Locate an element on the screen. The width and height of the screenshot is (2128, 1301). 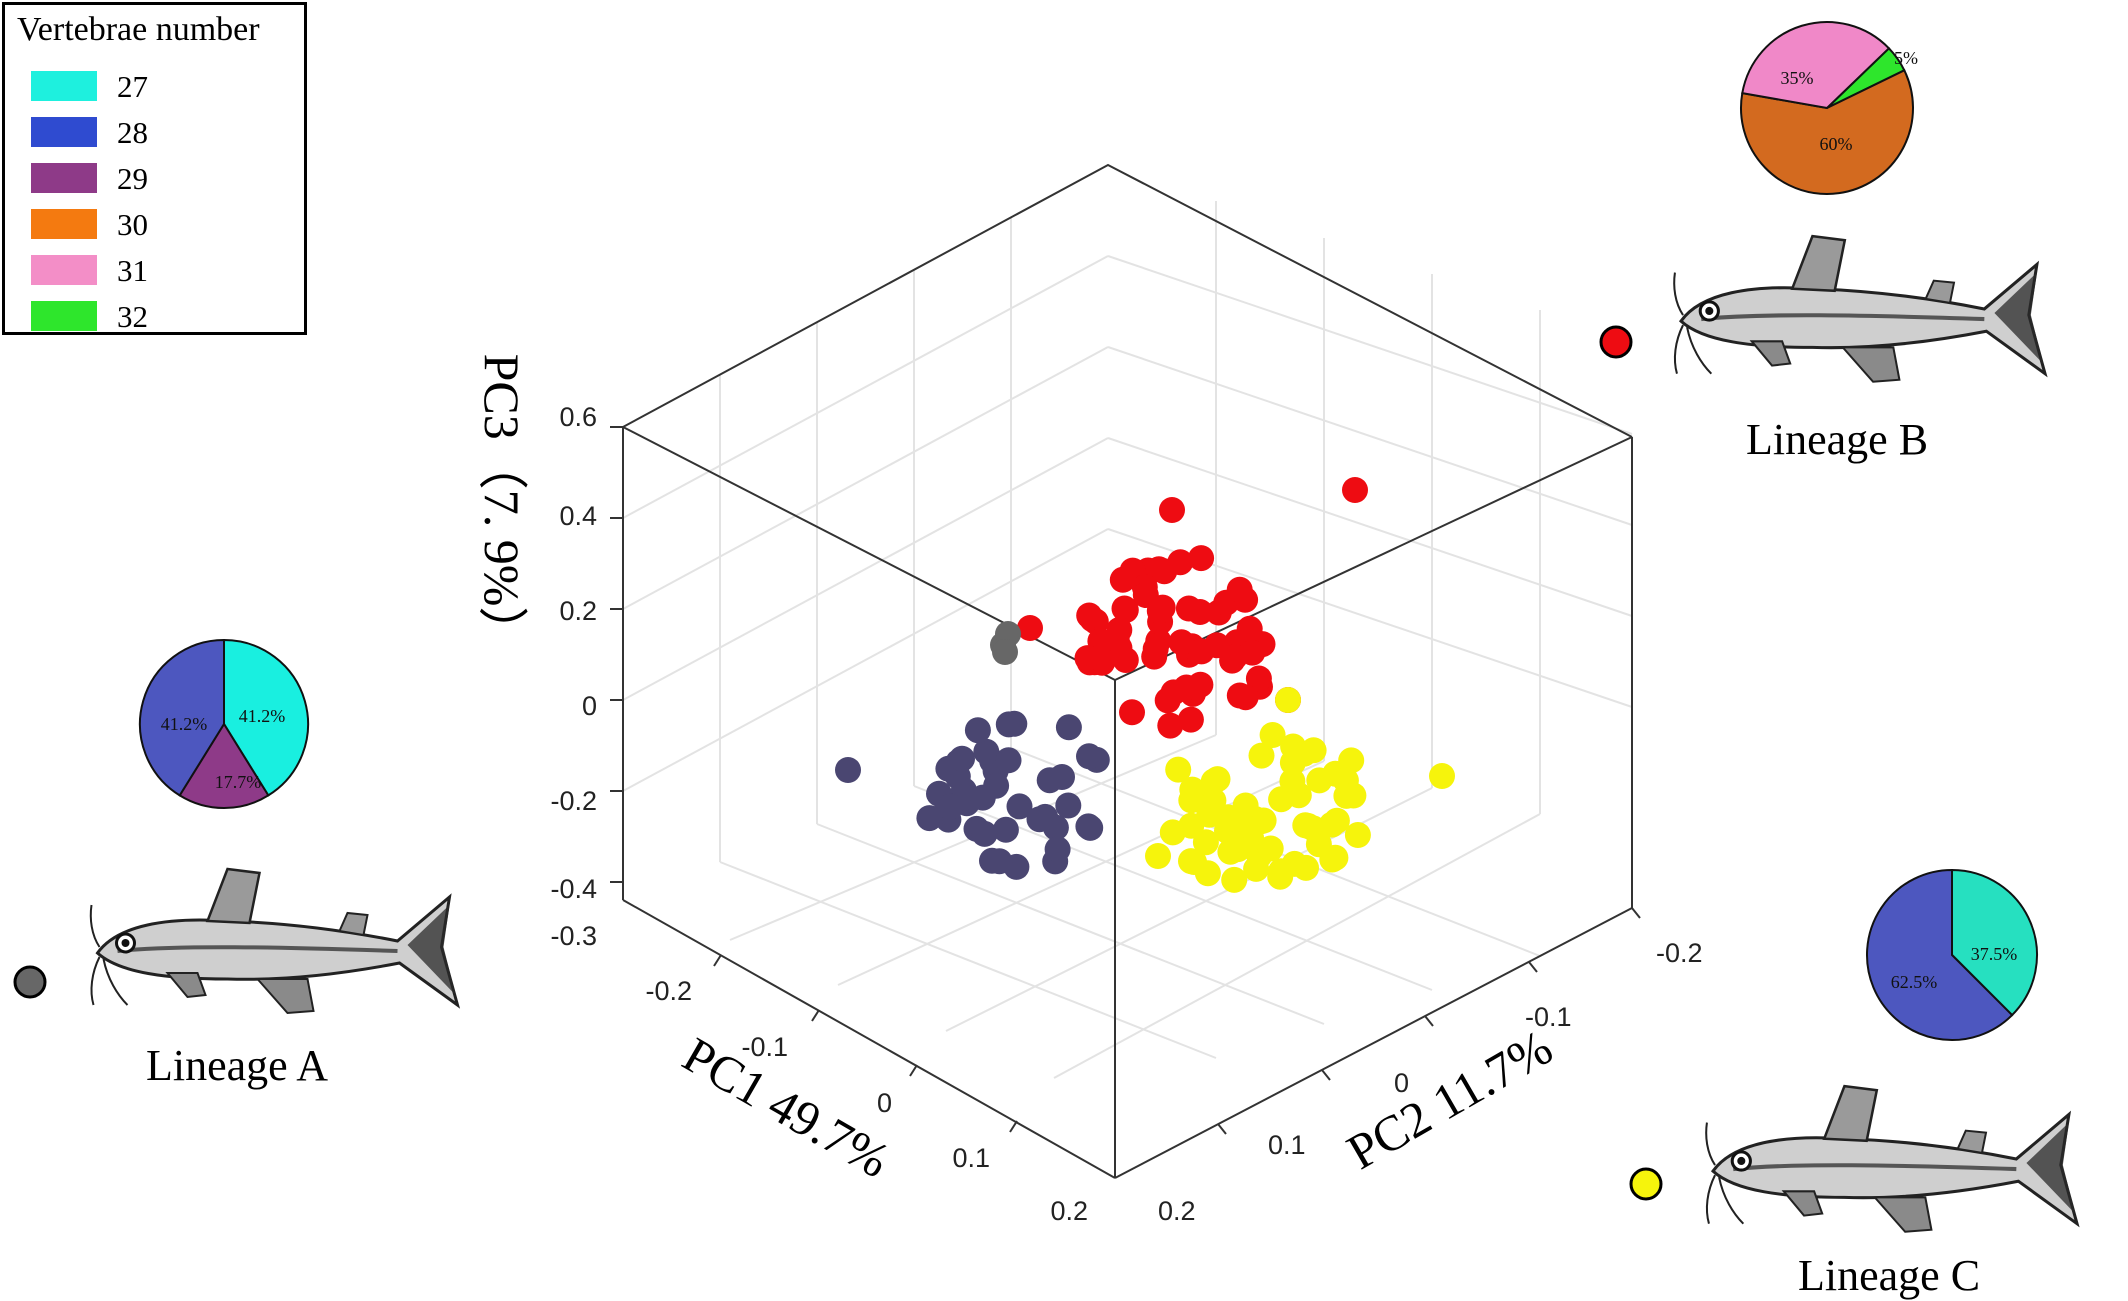
y-axis-ticks: 0.2 0.1 0 -0.1 -0.2 is located at coordinates (1430, 1082).